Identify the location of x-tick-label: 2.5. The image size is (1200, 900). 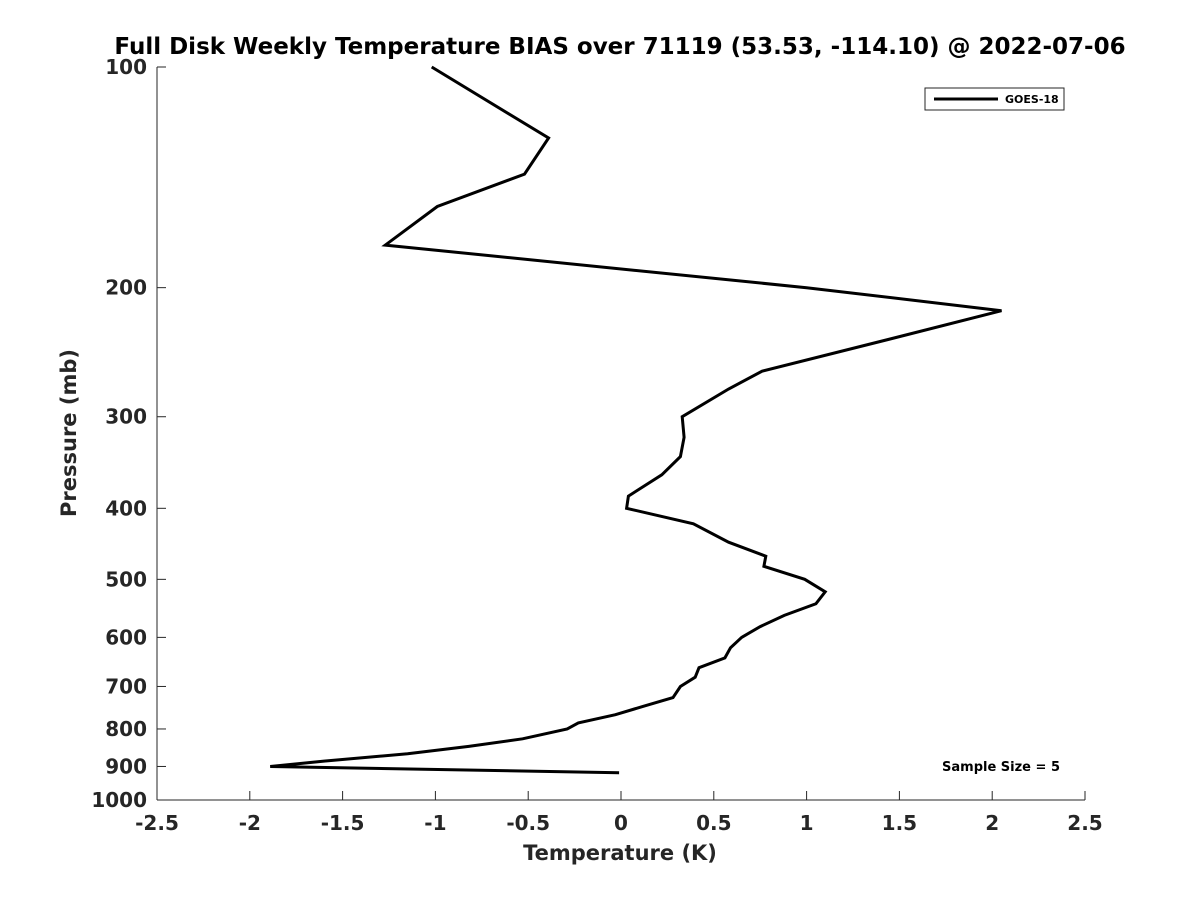
(1084, 823).